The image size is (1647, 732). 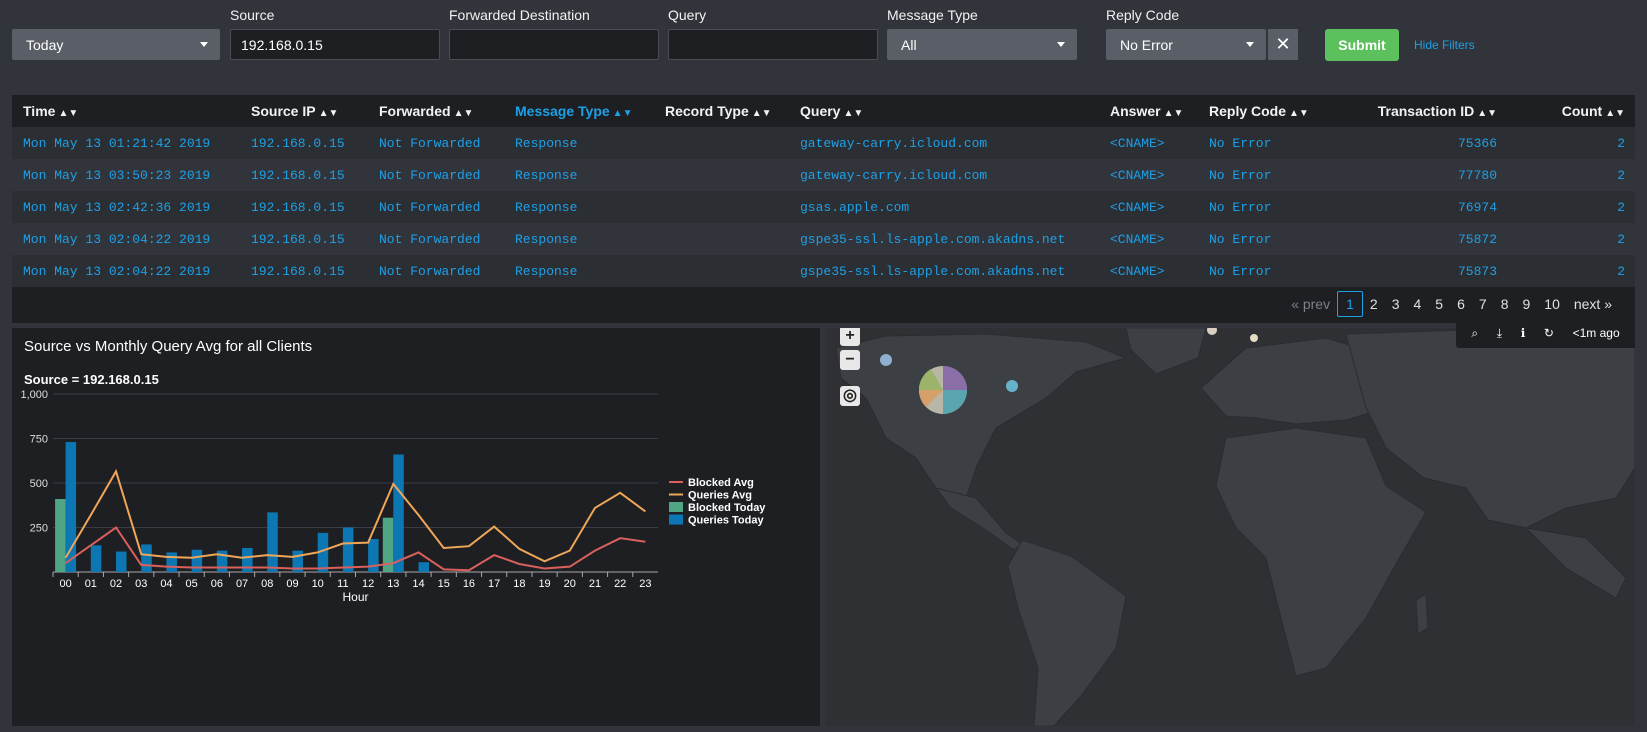 I want to click on refresh-icon: ↻, so click(x=1548, y=333).